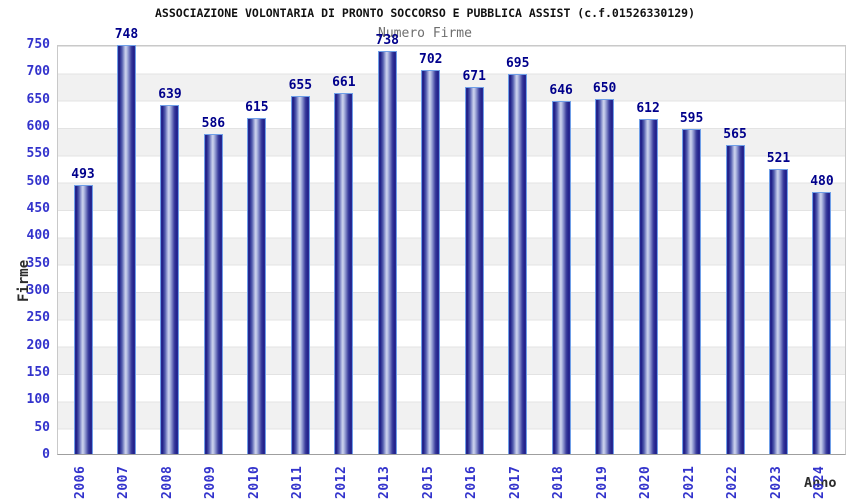 Image resolution: width=850 pixels, height=500 pixels. I want to click on bar-value-label: 595, so click(691, 118).